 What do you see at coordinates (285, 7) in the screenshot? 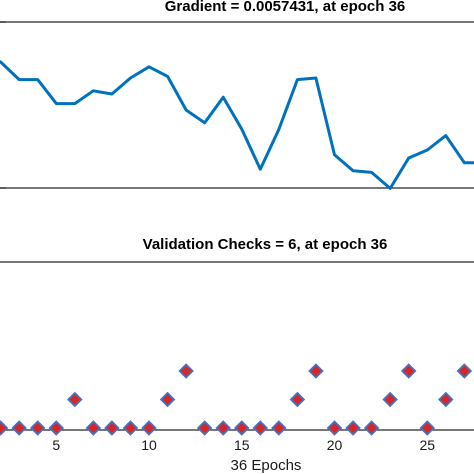
I see `gradient-title: Gradient = 0.0057431, at epoch 36` at bounding box center [285, 7].